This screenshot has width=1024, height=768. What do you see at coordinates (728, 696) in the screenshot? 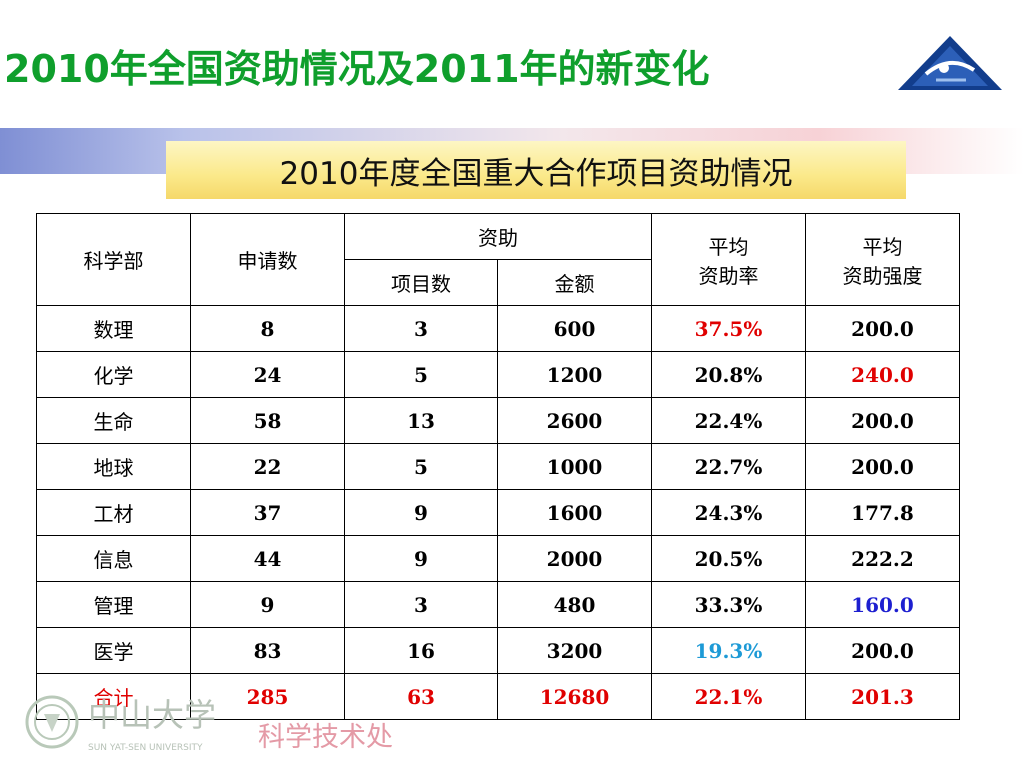
I see `cell-avg-rate: 22.1%` at bounding box center [728, 696].